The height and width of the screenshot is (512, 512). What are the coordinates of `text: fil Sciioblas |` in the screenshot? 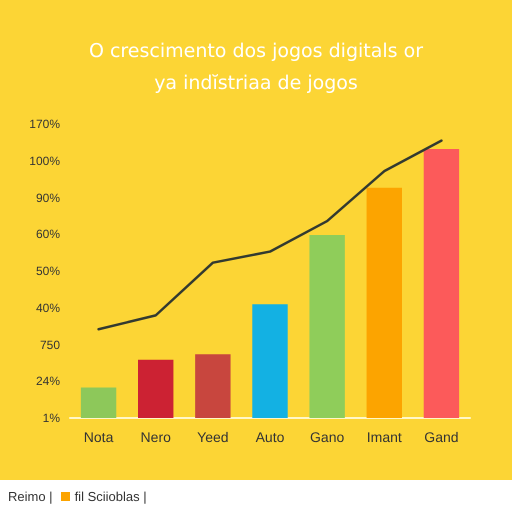 It's located at (110, 496).